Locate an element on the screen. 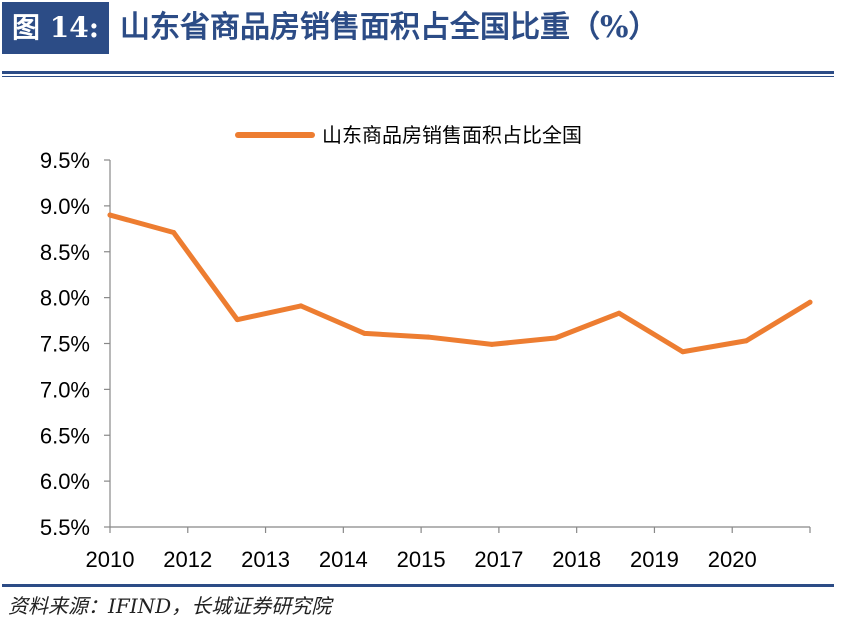 The width and height of the screenshot is (844, 619). y-tick-label: 8.5% is located at coordinates (65, 252).